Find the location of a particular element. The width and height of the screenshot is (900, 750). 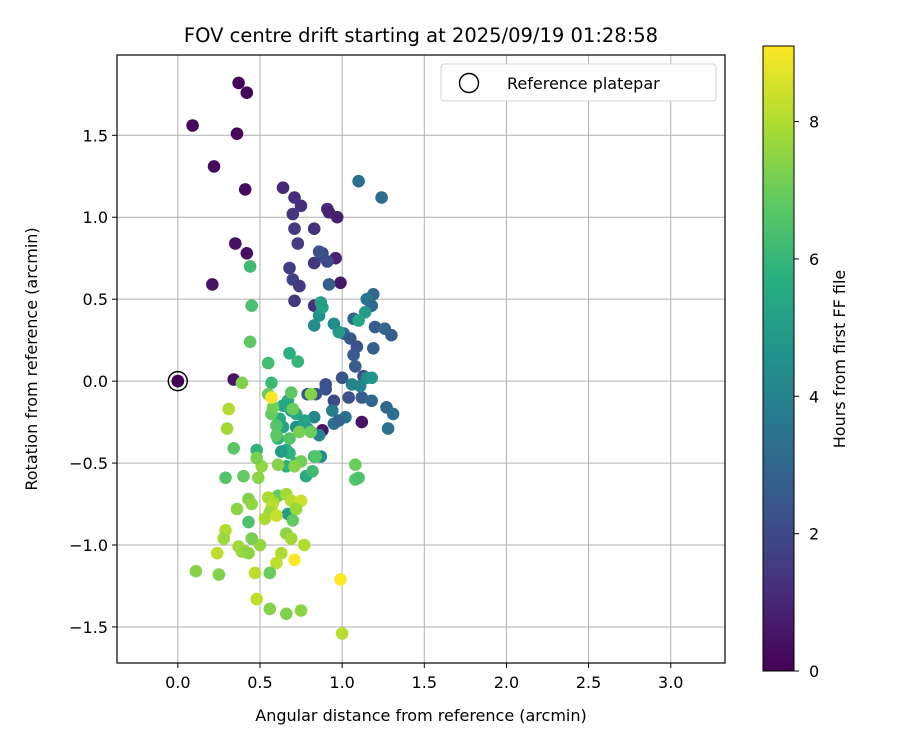

y-tick-label: 0.5 is located at coordinates (95, 299).